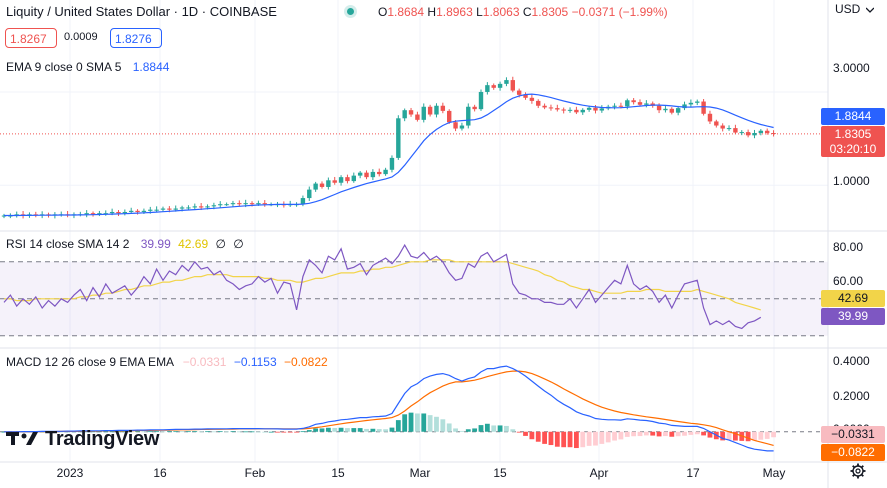 This screenshot has width=887, height=488. What do you see at coordinates (70, 473) in the screenshot?
I see `time-axis-label: 2023` at bounding box center [70, 473].